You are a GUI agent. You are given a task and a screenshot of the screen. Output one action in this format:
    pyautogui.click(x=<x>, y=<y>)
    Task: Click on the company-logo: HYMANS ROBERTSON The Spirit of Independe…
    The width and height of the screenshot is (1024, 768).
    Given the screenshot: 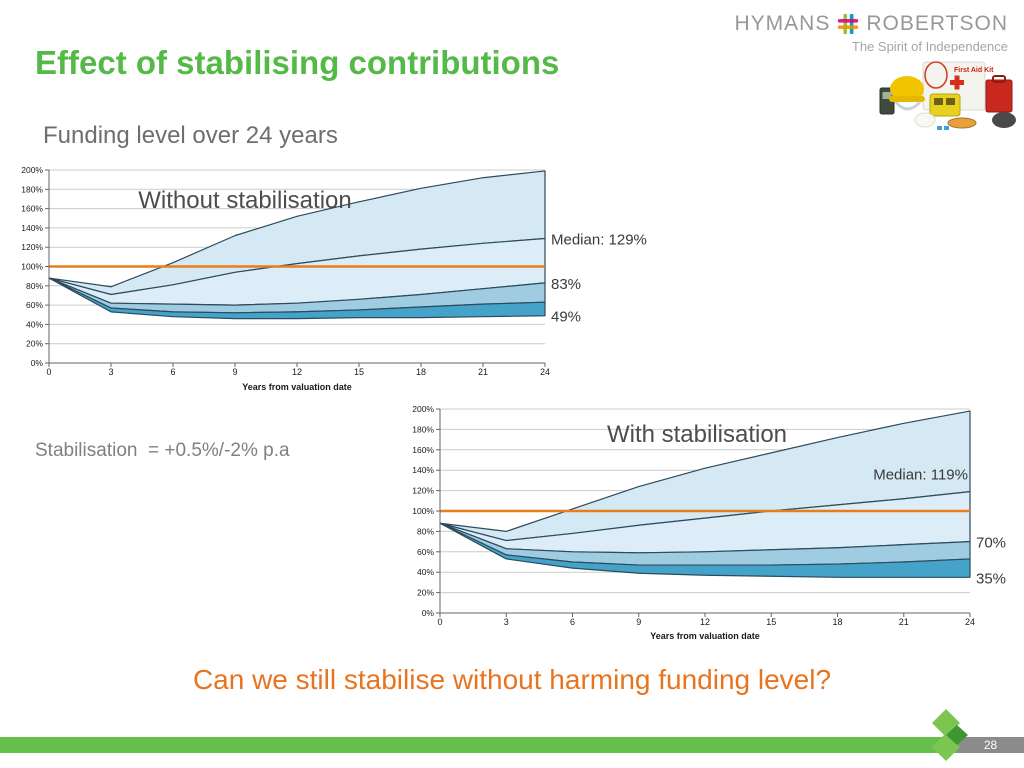 What is the action you would take?
    pyautogui.click(x=872, y=33)
    